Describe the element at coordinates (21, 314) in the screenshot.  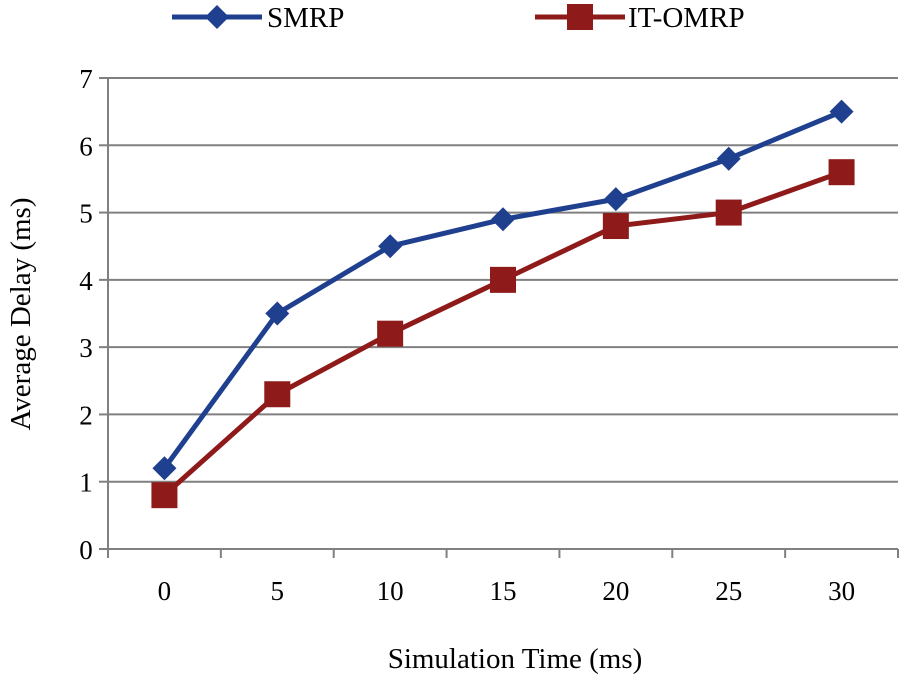
I see `y-axis-title: Average Delay (ms)` at that location.